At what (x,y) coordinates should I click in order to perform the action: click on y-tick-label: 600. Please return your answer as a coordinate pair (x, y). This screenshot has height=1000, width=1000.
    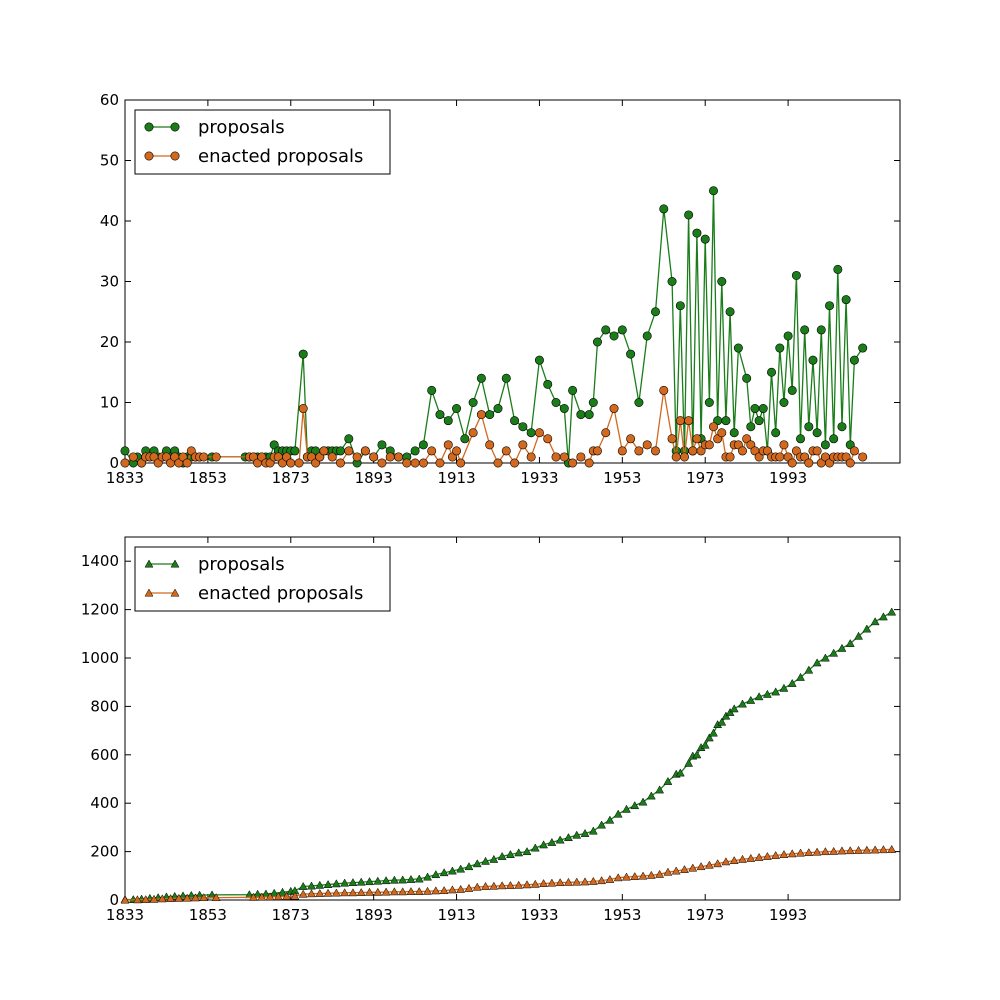
    Looking at the image, I should click on (104, 755).